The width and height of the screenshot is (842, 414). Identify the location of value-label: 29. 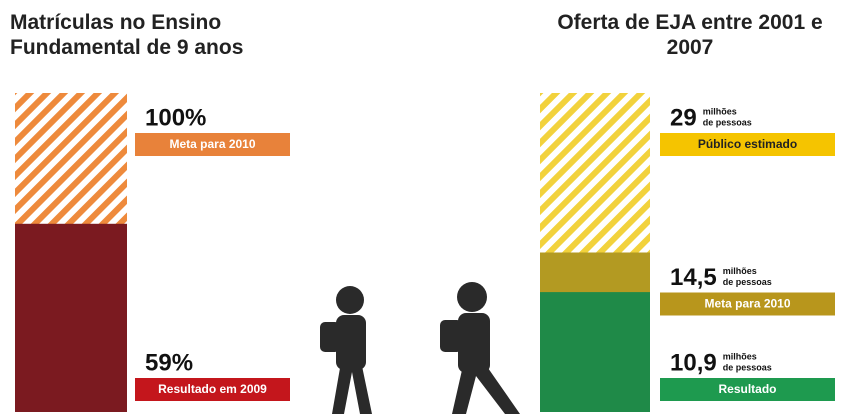
(683, 117).